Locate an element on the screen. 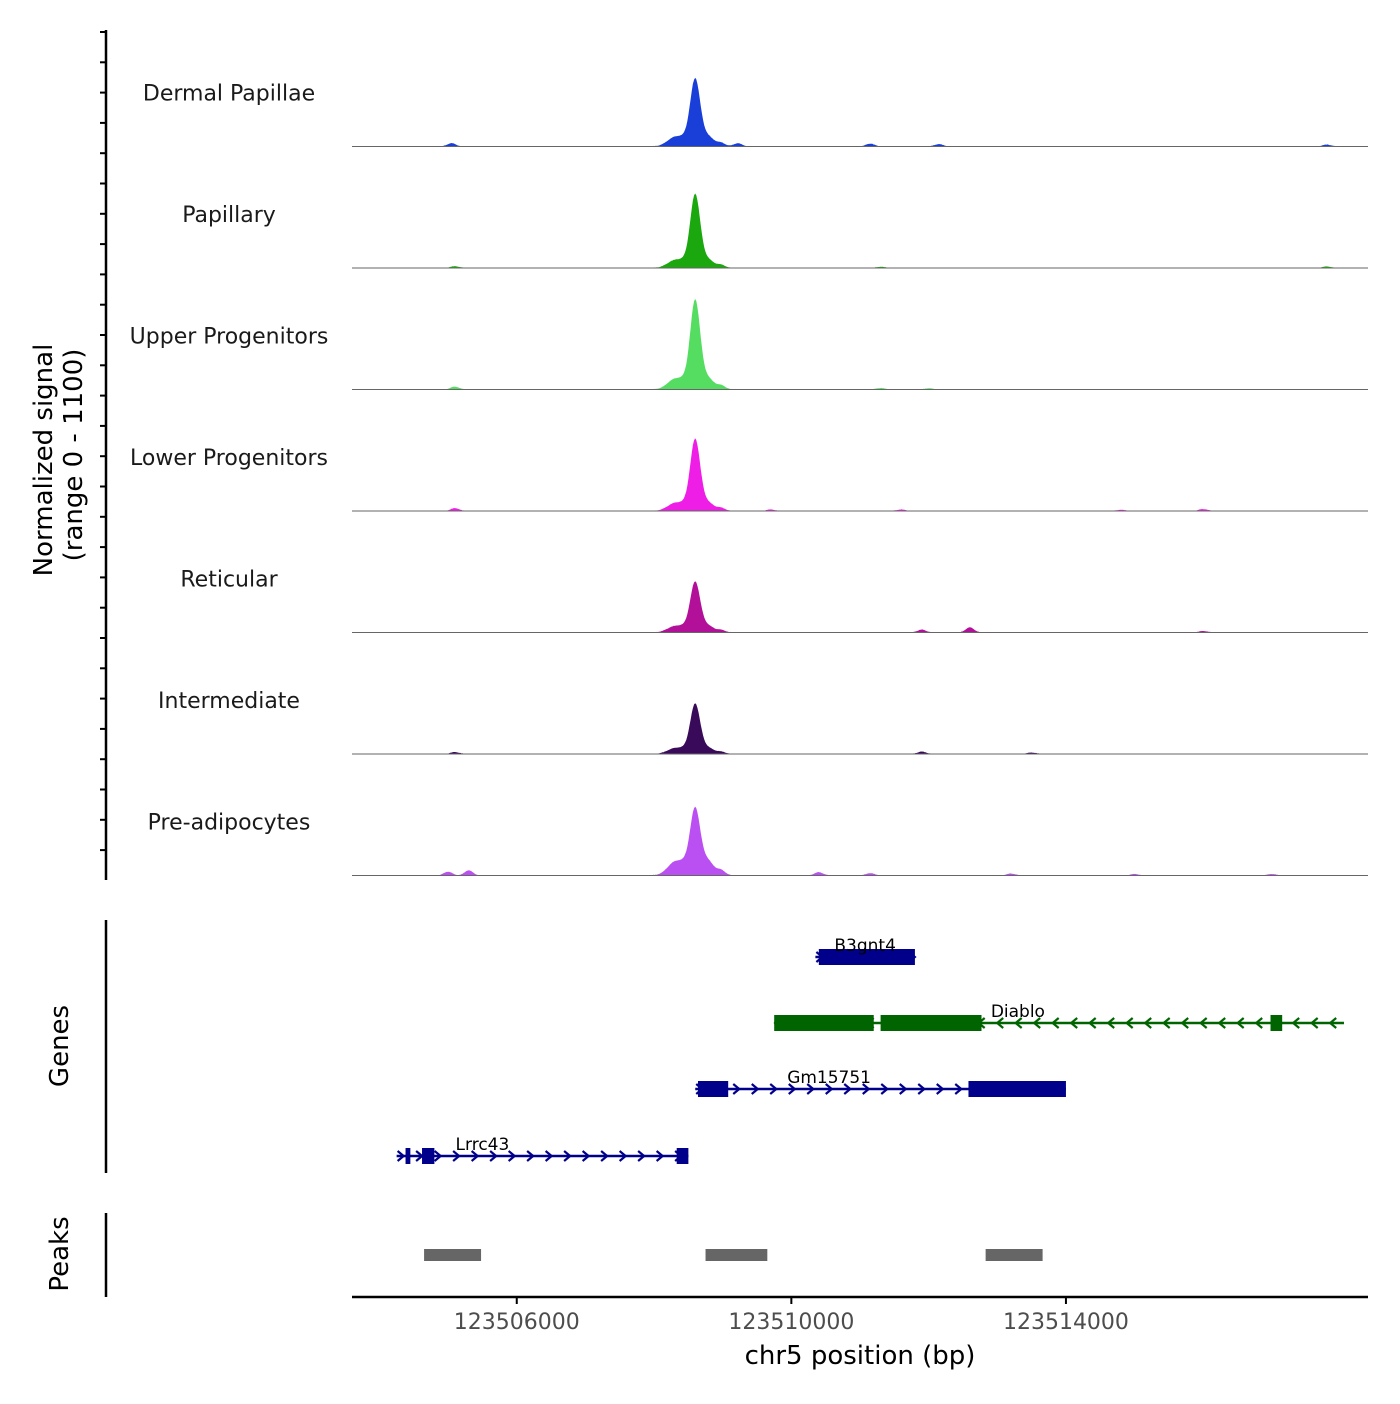  coverage-area-reticular is located at coordinates (860, 607).